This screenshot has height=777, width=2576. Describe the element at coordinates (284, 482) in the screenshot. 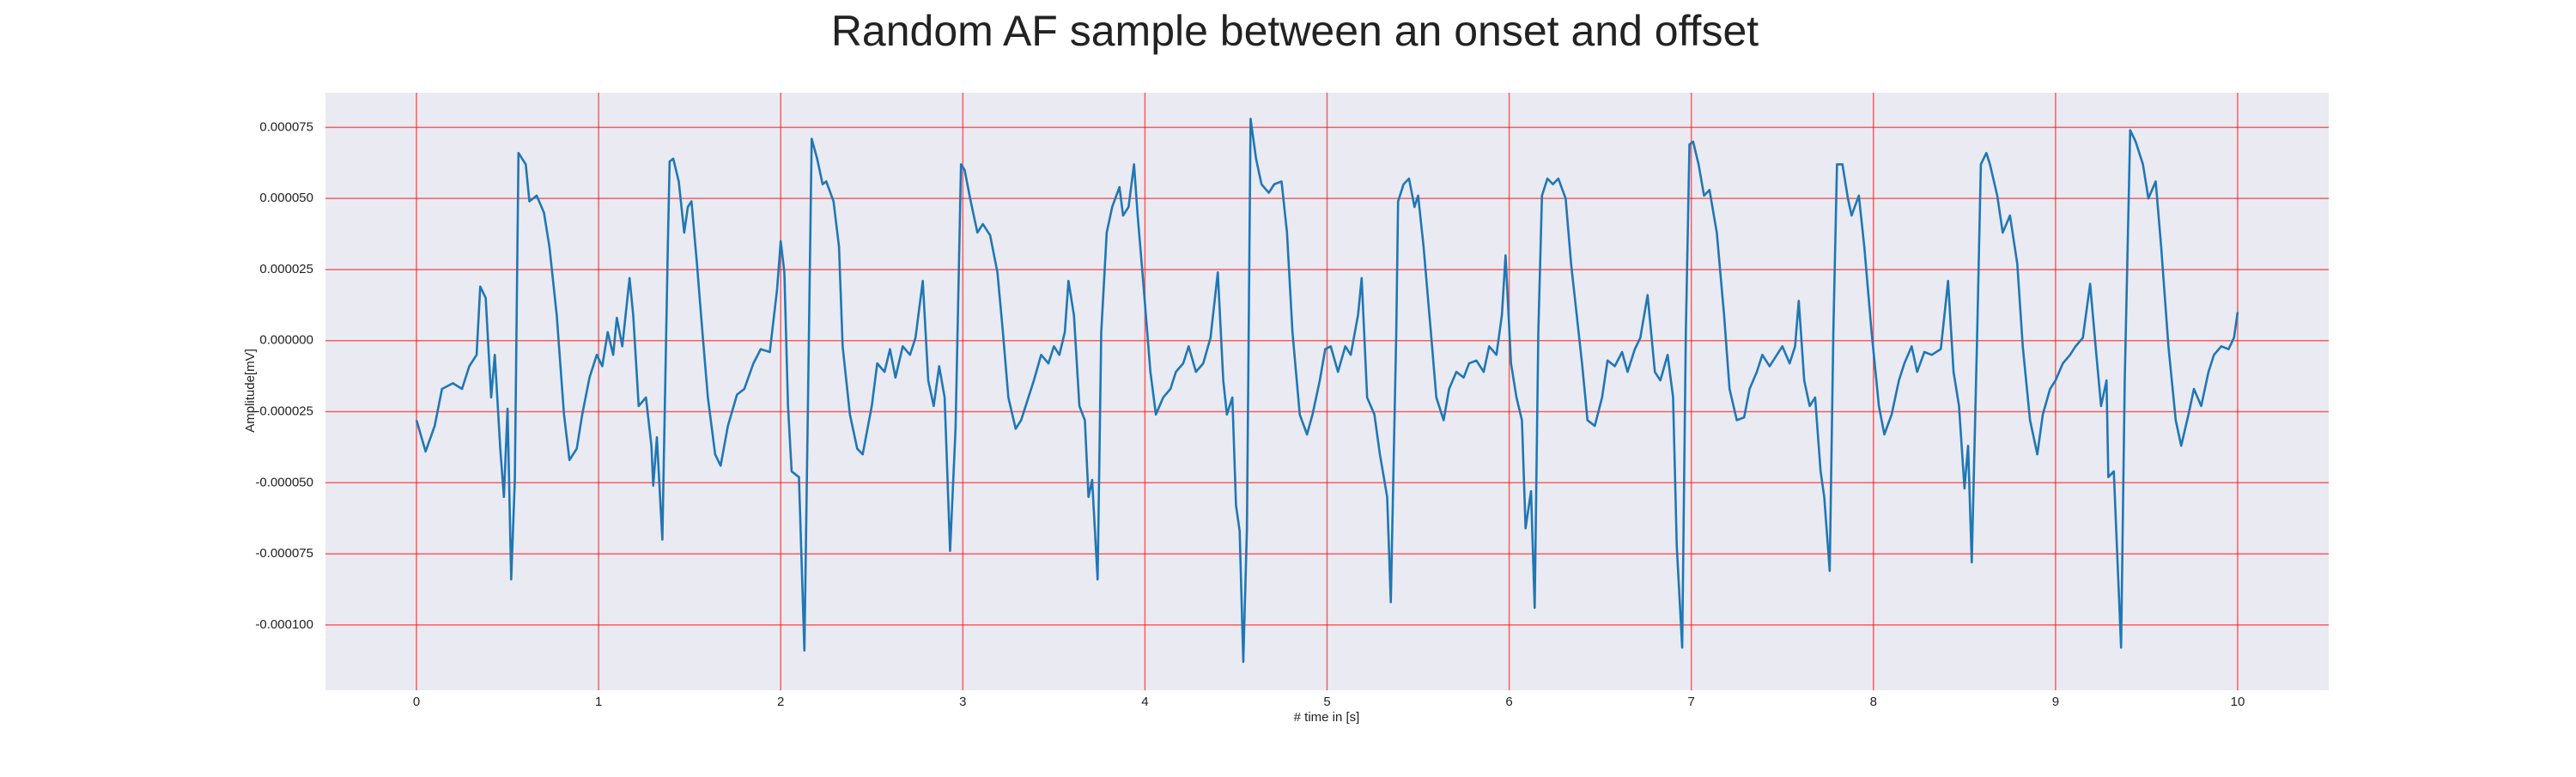

I see `y-tick-label: -0.000050` at that location.